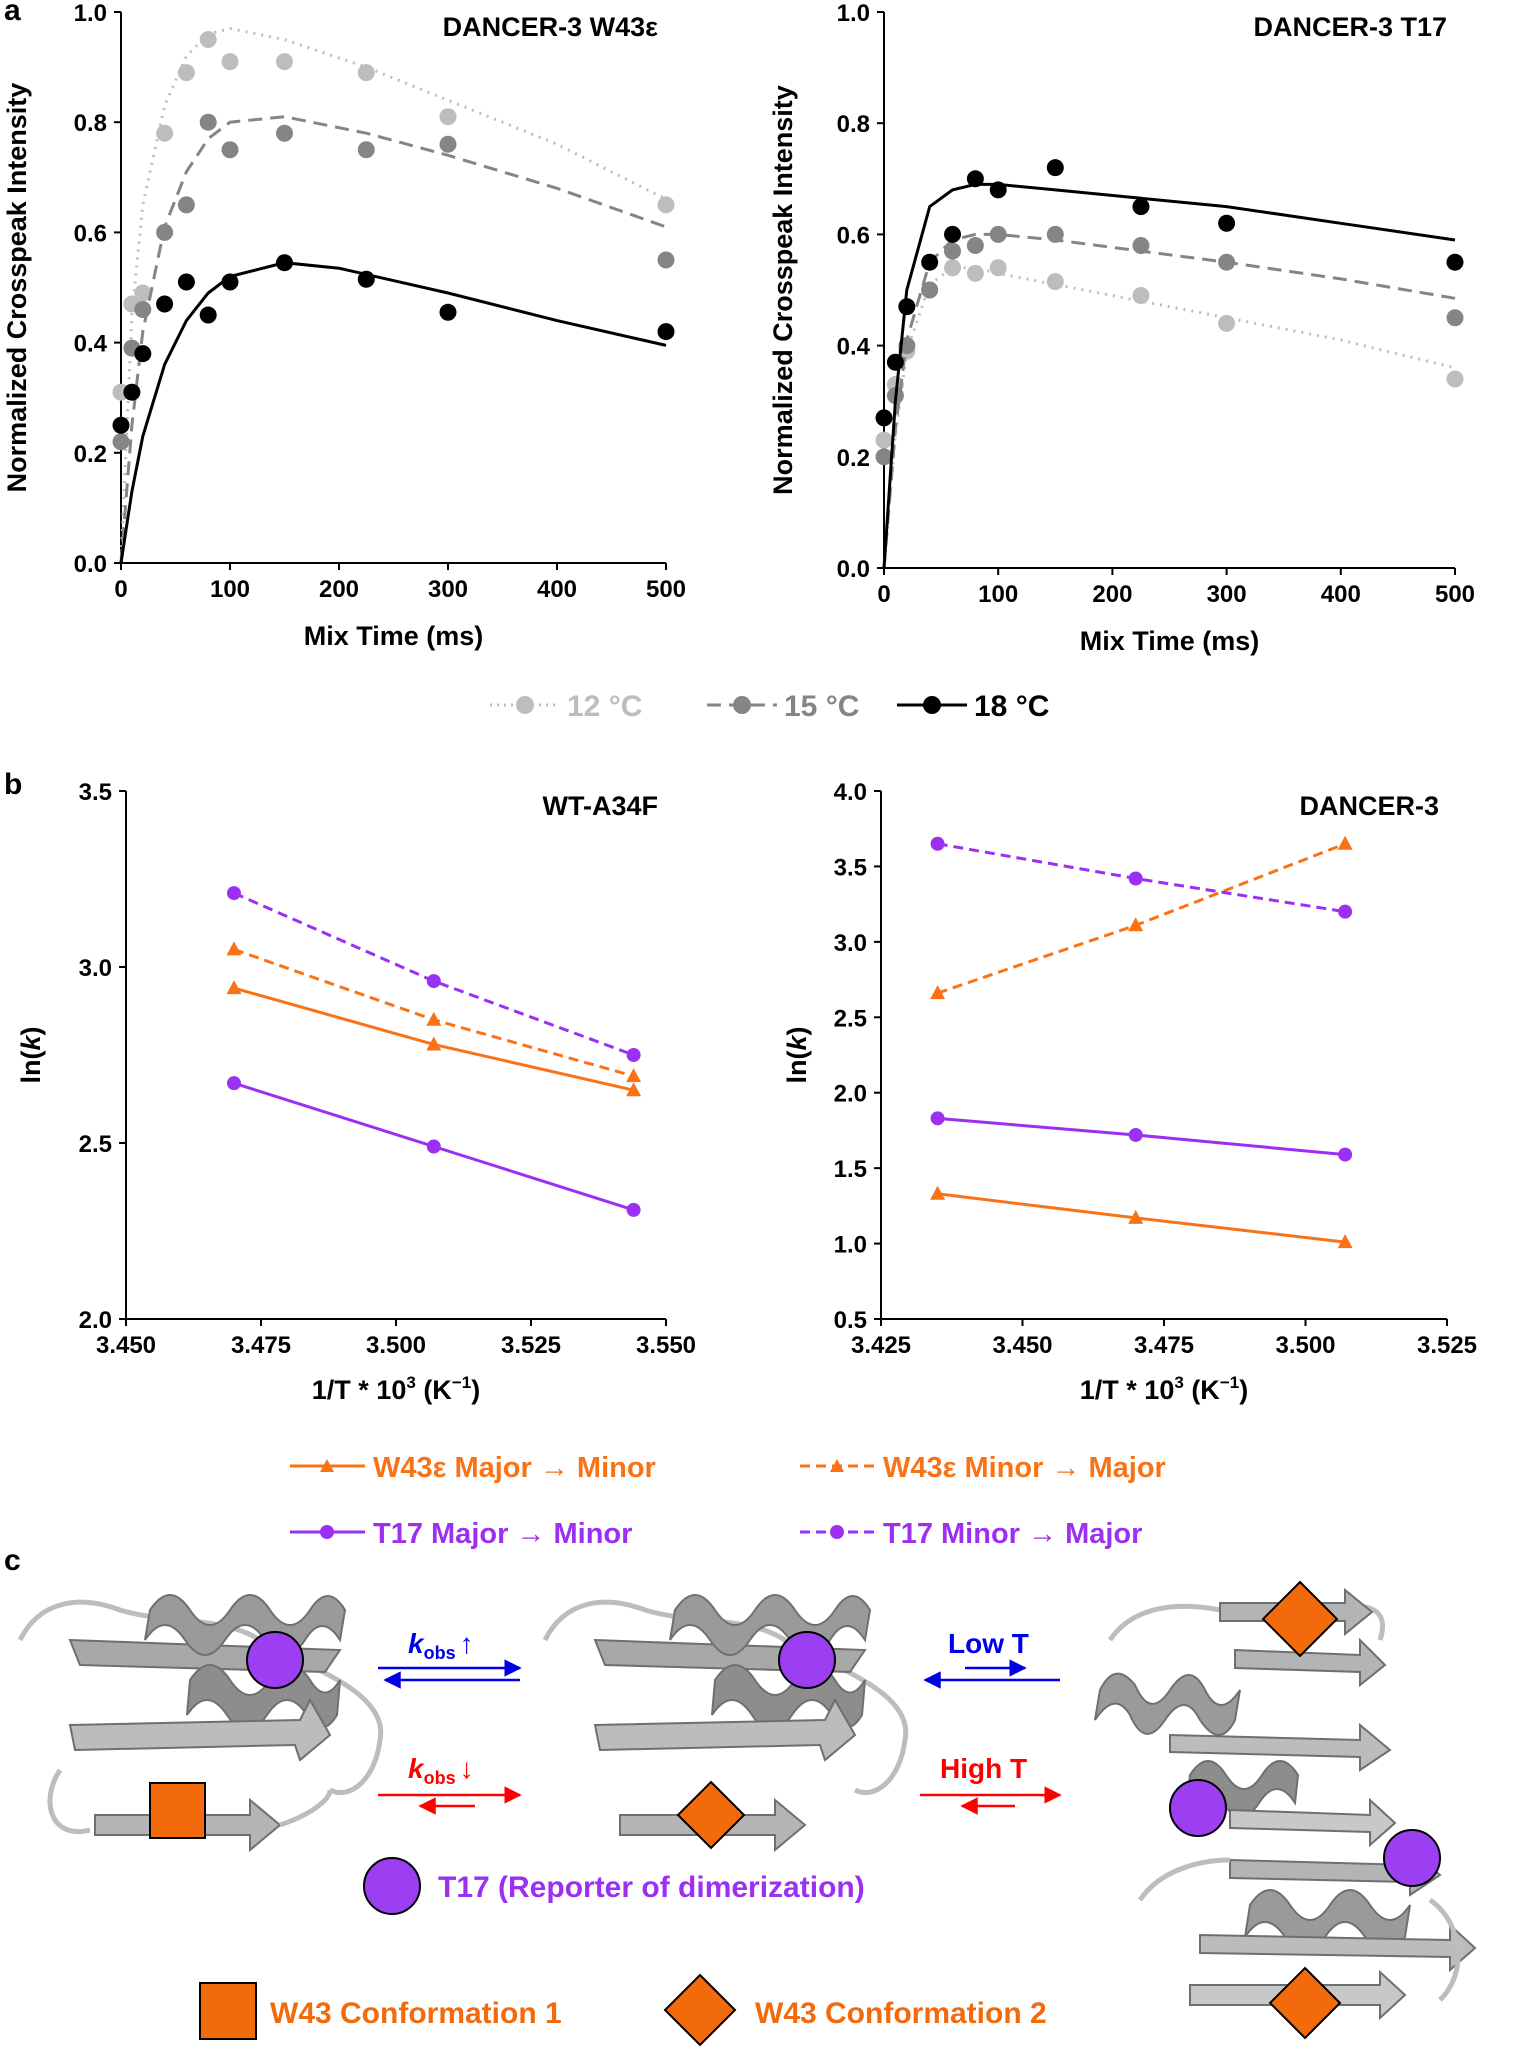  What do you see at coordinates (566, 706) in the screenshot?
I see `legend-a-12: 12 °C` at bounding box center [566, 706].